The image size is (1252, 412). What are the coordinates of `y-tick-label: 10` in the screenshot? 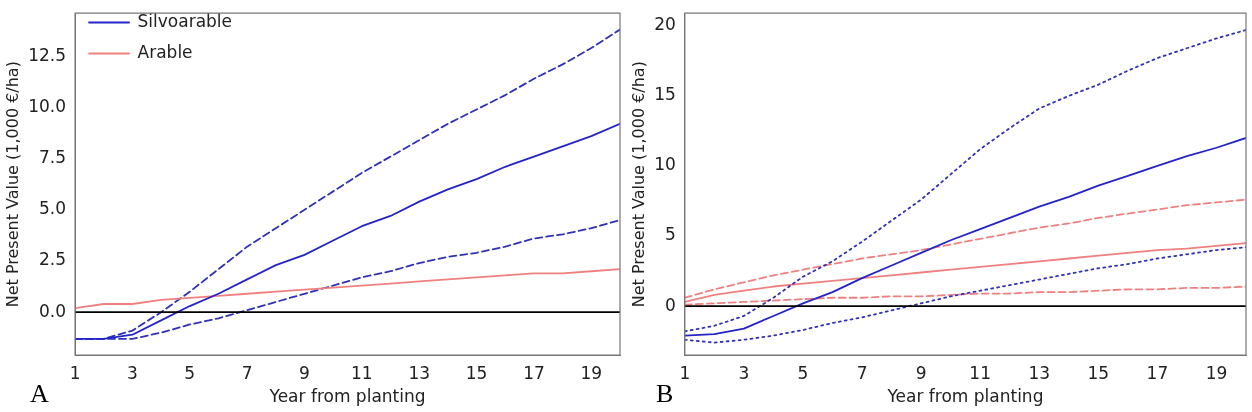 It's located at (665, 164).